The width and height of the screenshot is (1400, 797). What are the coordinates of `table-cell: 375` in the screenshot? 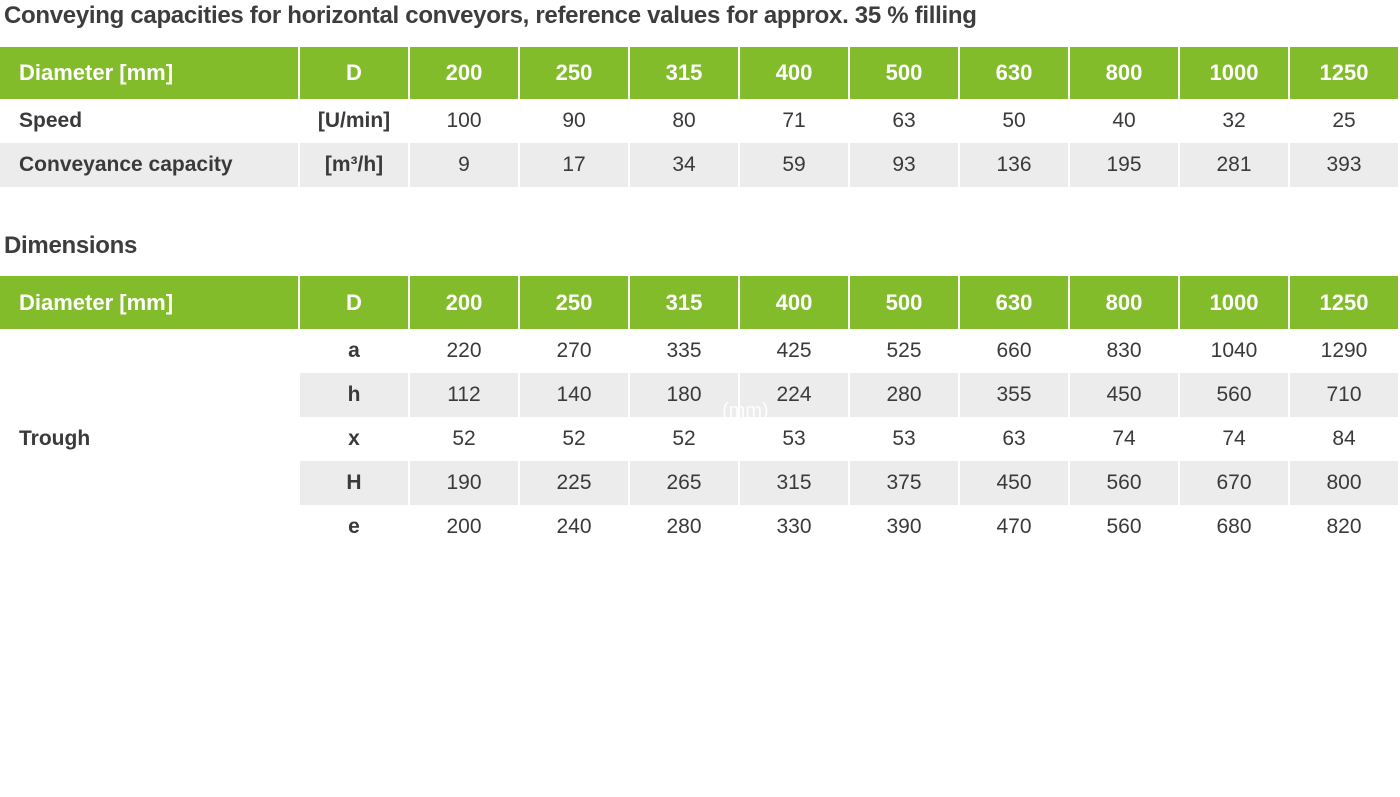 It's located at (904, 483).